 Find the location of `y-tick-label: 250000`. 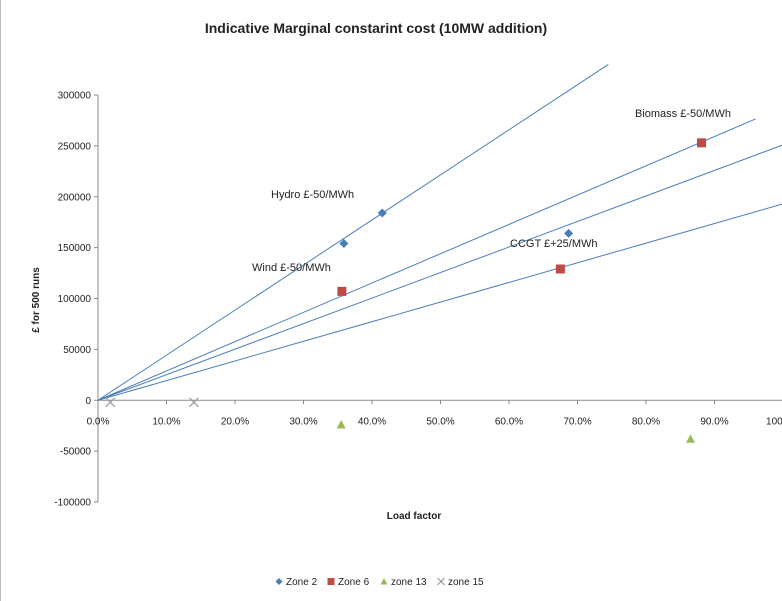

y-tick-label: 250000 is located at coordinates (75, 146).